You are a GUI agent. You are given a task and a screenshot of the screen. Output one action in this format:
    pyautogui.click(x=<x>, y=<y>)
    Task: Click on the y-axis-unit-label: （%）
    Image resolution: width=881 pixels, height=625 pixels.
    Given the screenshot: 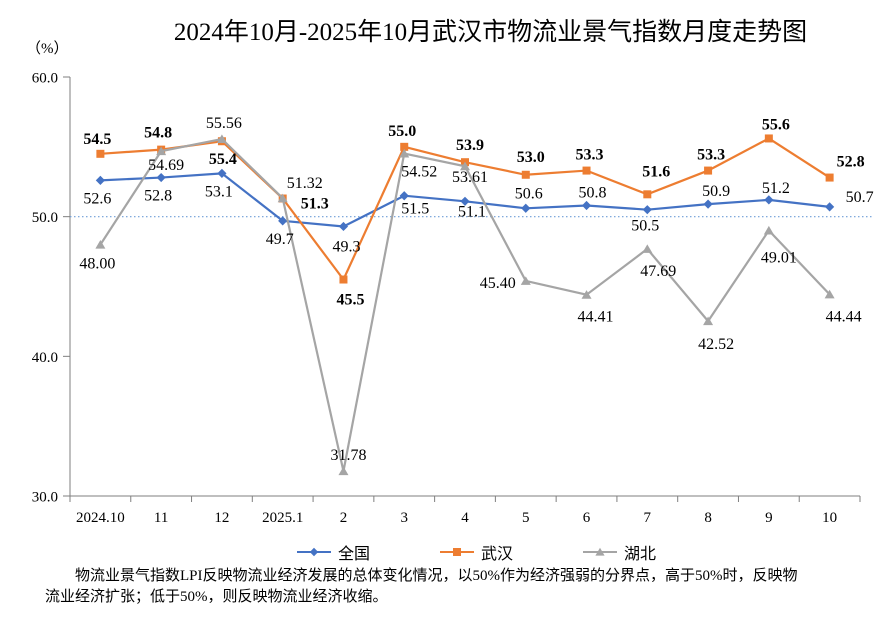 What is the action you would take?
    pyautogui.click(x=47, y=49)
    